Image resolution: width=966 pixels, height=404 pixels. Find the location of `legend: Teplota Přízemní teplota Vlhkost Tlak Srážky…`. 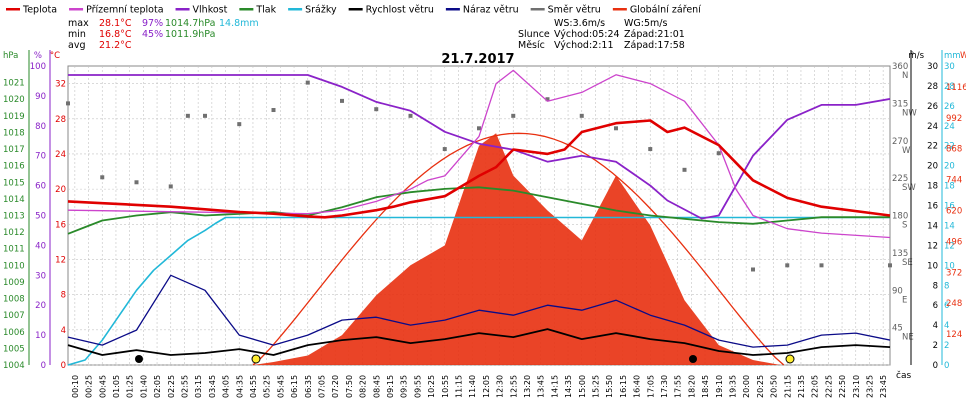

legend: Teplota Přízemní teplota Vlhkost Tlak Srážky… is located at coordinates (353, 10).